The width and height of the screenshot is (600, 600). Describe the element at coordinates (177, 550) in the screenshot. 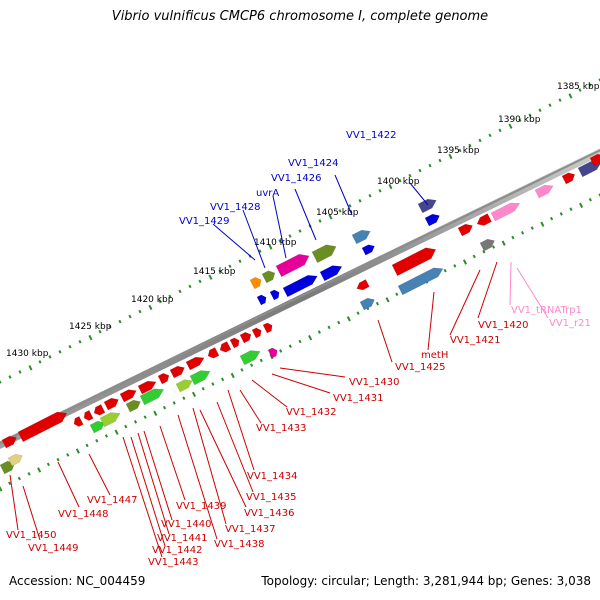

I see `gene-label: VV1_1442` at that location.